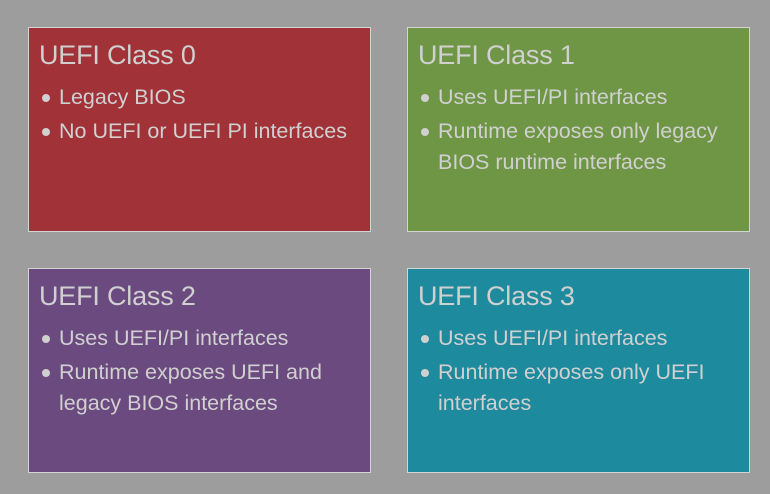  I want to click on box-title: UEFI Class 0, so click(117, 55).